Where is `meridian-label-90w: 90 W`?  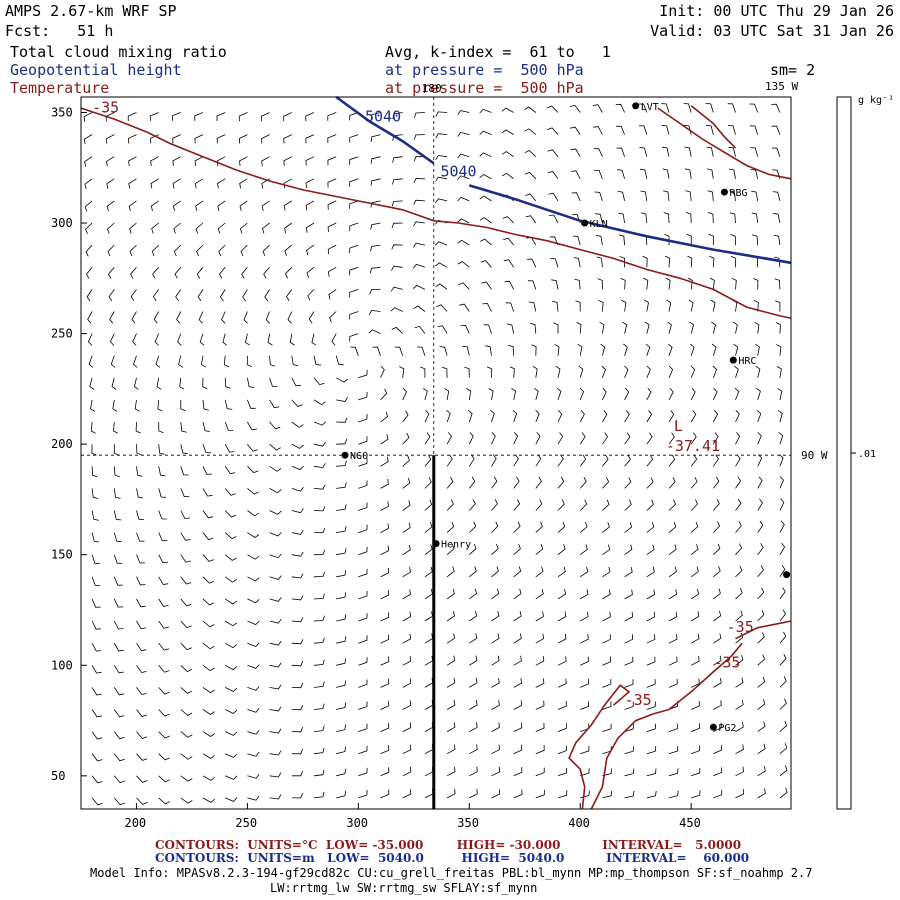
meridian-label-90w: 90 W is located at coordinates (814, 455).